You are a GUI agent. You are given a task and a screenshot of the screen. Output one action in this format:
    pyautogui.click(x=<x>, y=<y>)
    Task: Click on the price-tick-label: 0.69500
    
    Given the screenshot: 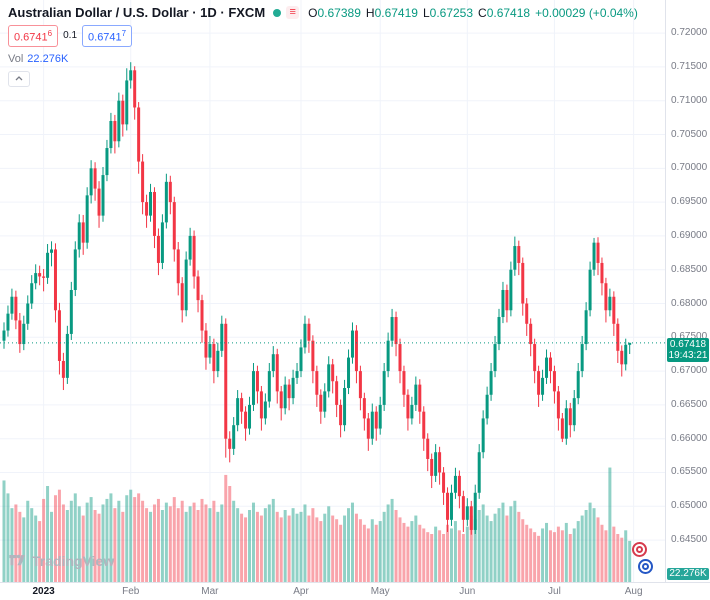 What is the action you would take?
    pyautogui.click(x=689, y=202)
    